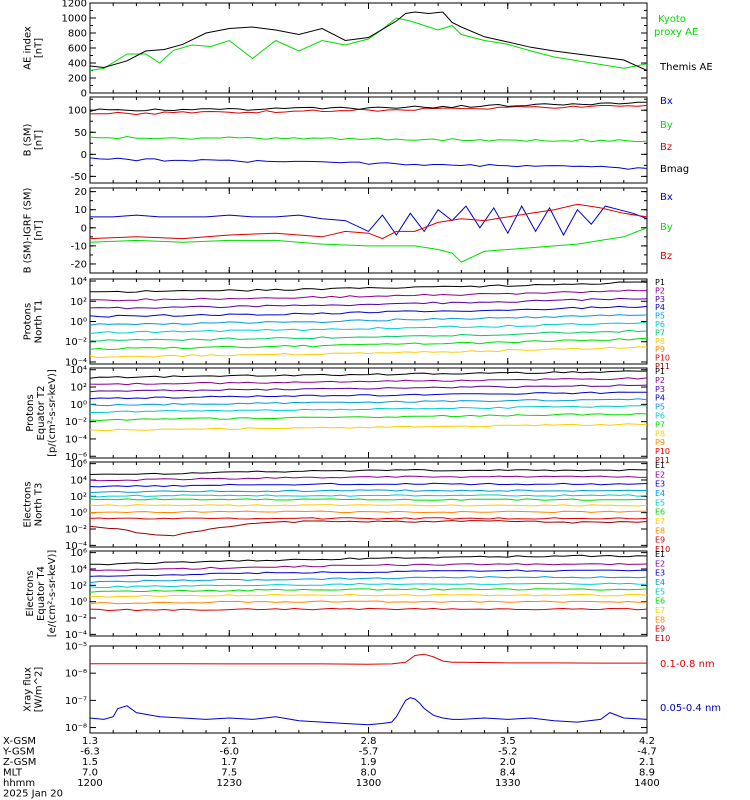  Describe the element at coordinates (660, 563) in the screenshot. I see `legend-e2: E2` at that location.